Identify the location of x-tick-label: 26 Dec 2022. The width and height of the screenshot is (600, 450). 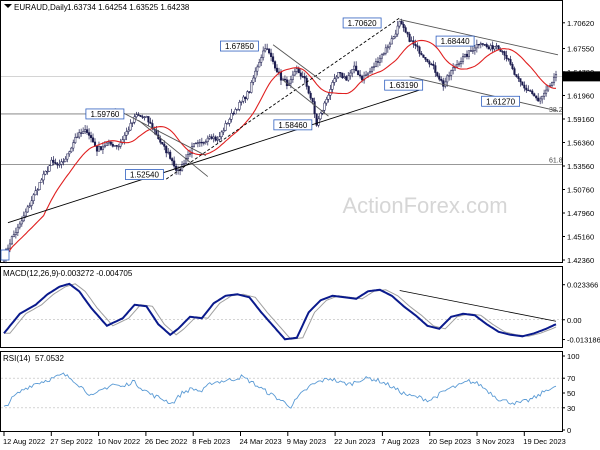
(166, 441).